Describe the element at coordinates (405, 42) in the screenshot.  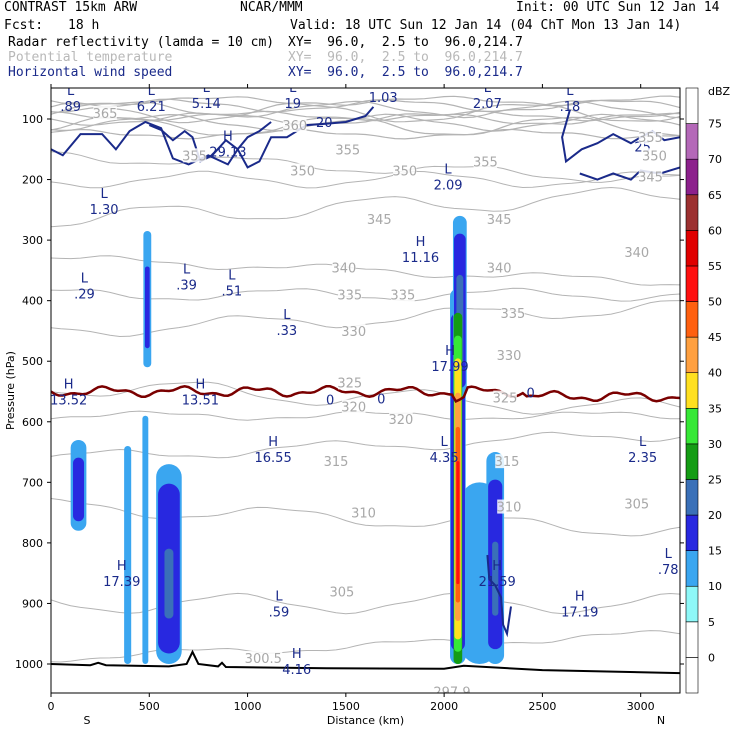
I see `field-reflectivity-xy: XY= 96.0, 2.5 to 96.0,214.7` at that location.